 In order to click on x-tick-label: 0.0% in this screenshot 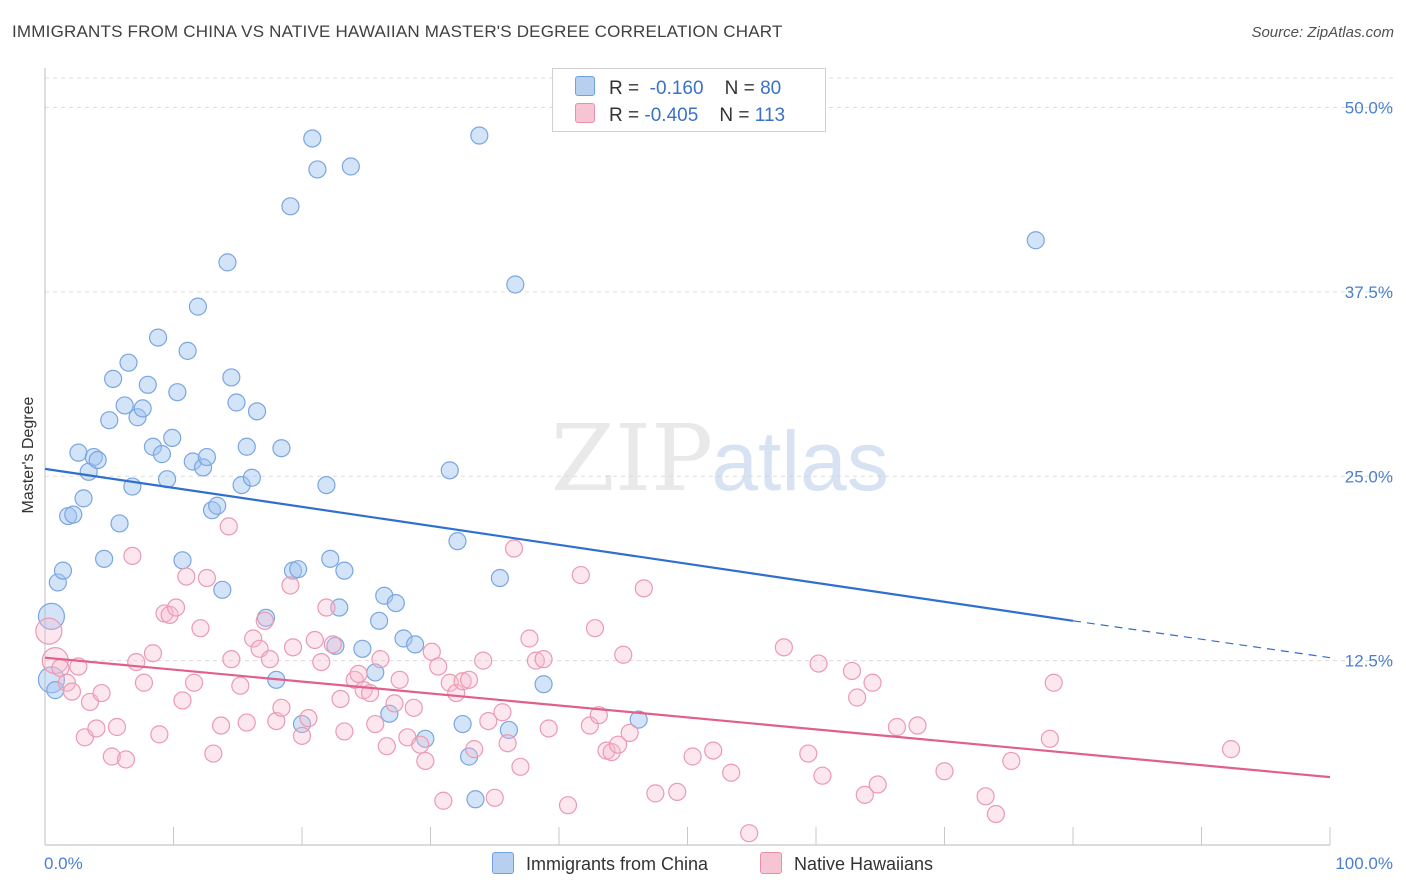, I will do `click(63, 863)`.